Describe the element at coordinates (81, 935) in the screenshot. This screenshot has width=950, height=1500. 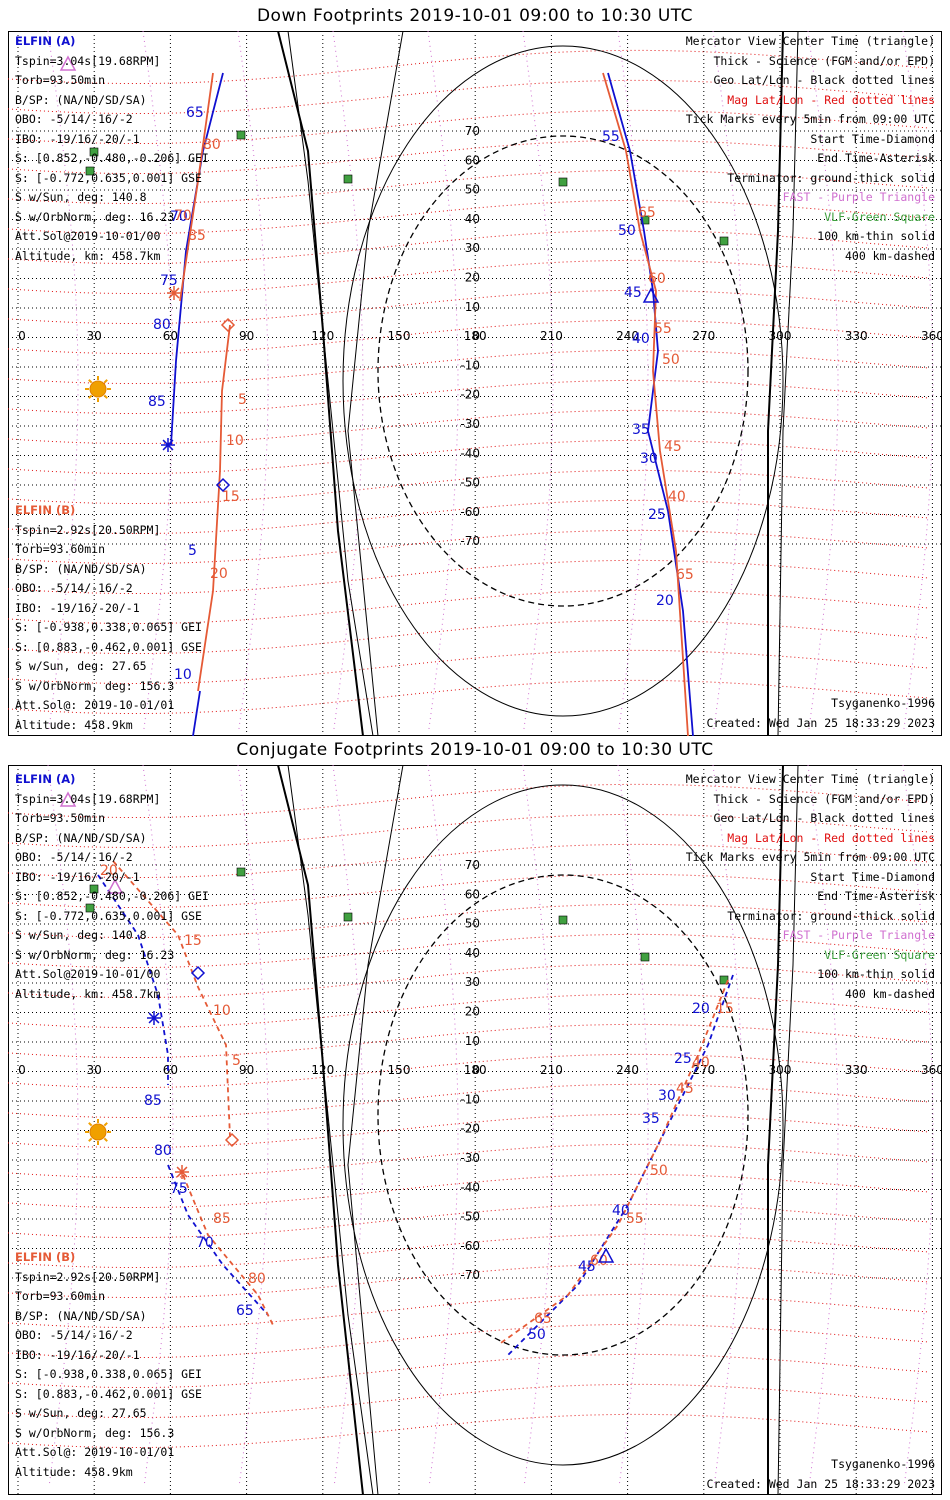
I see `elfin-a-line: S w/Sun, deg: 140.8` at that location.